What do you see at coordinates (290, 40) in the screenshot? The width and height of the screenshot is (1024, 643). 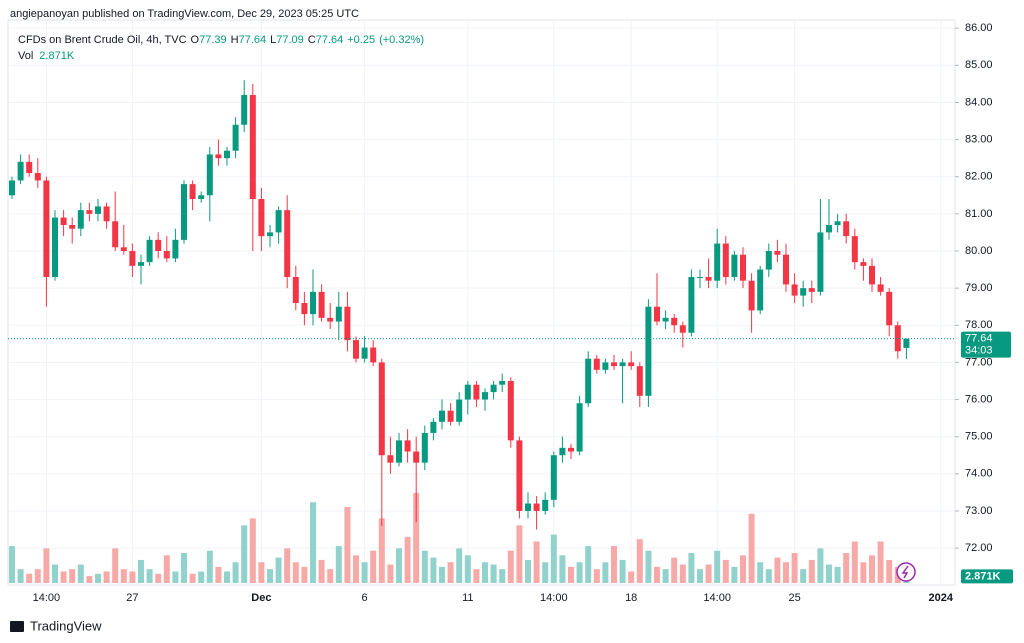 I see `ohlc-value: 77.09` at bounding box center [290, 40].